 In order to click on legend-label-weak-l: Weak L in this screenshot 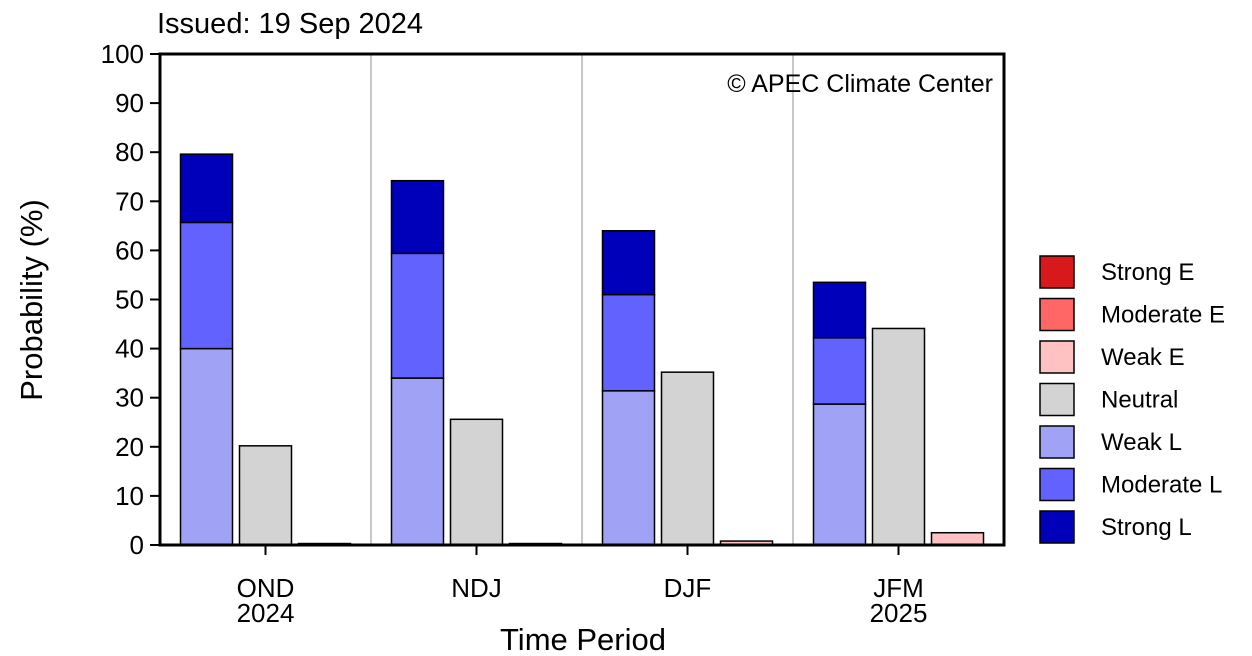, I will do `click(1141, 442)`.